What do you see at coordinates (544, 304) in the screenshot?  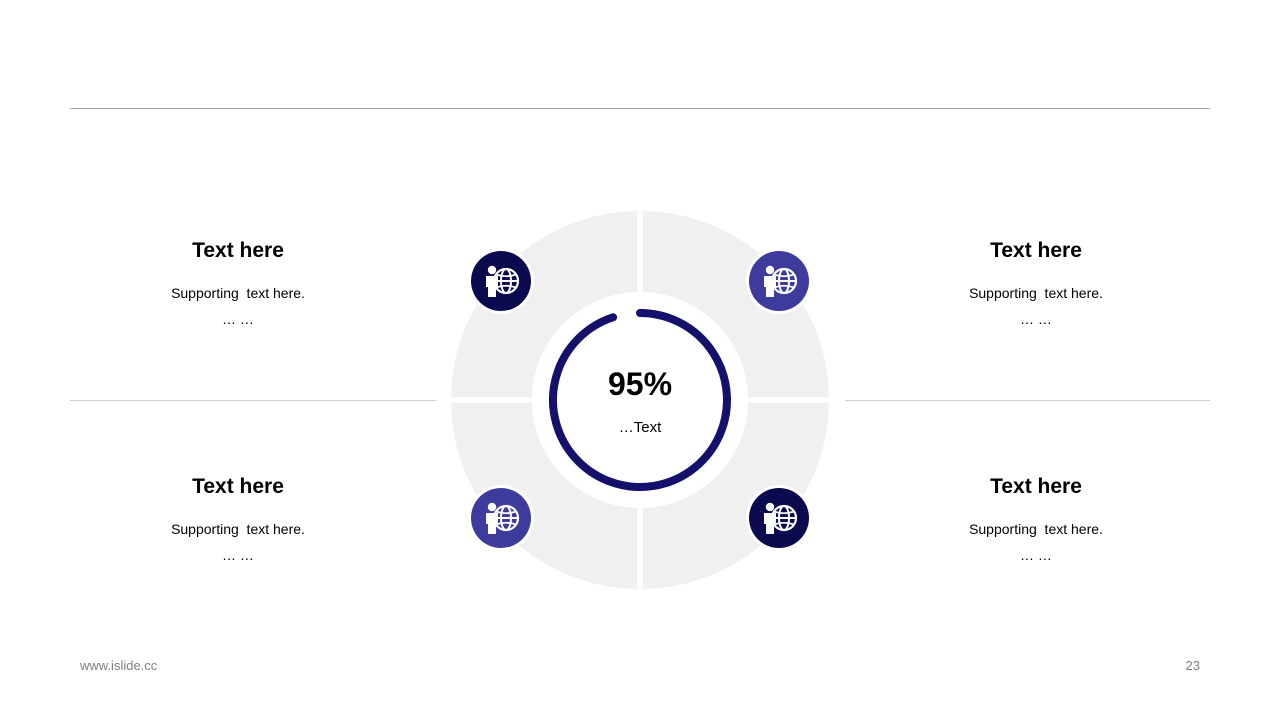 I see `ring-segment-top-left` at bounding box center [544, 304].